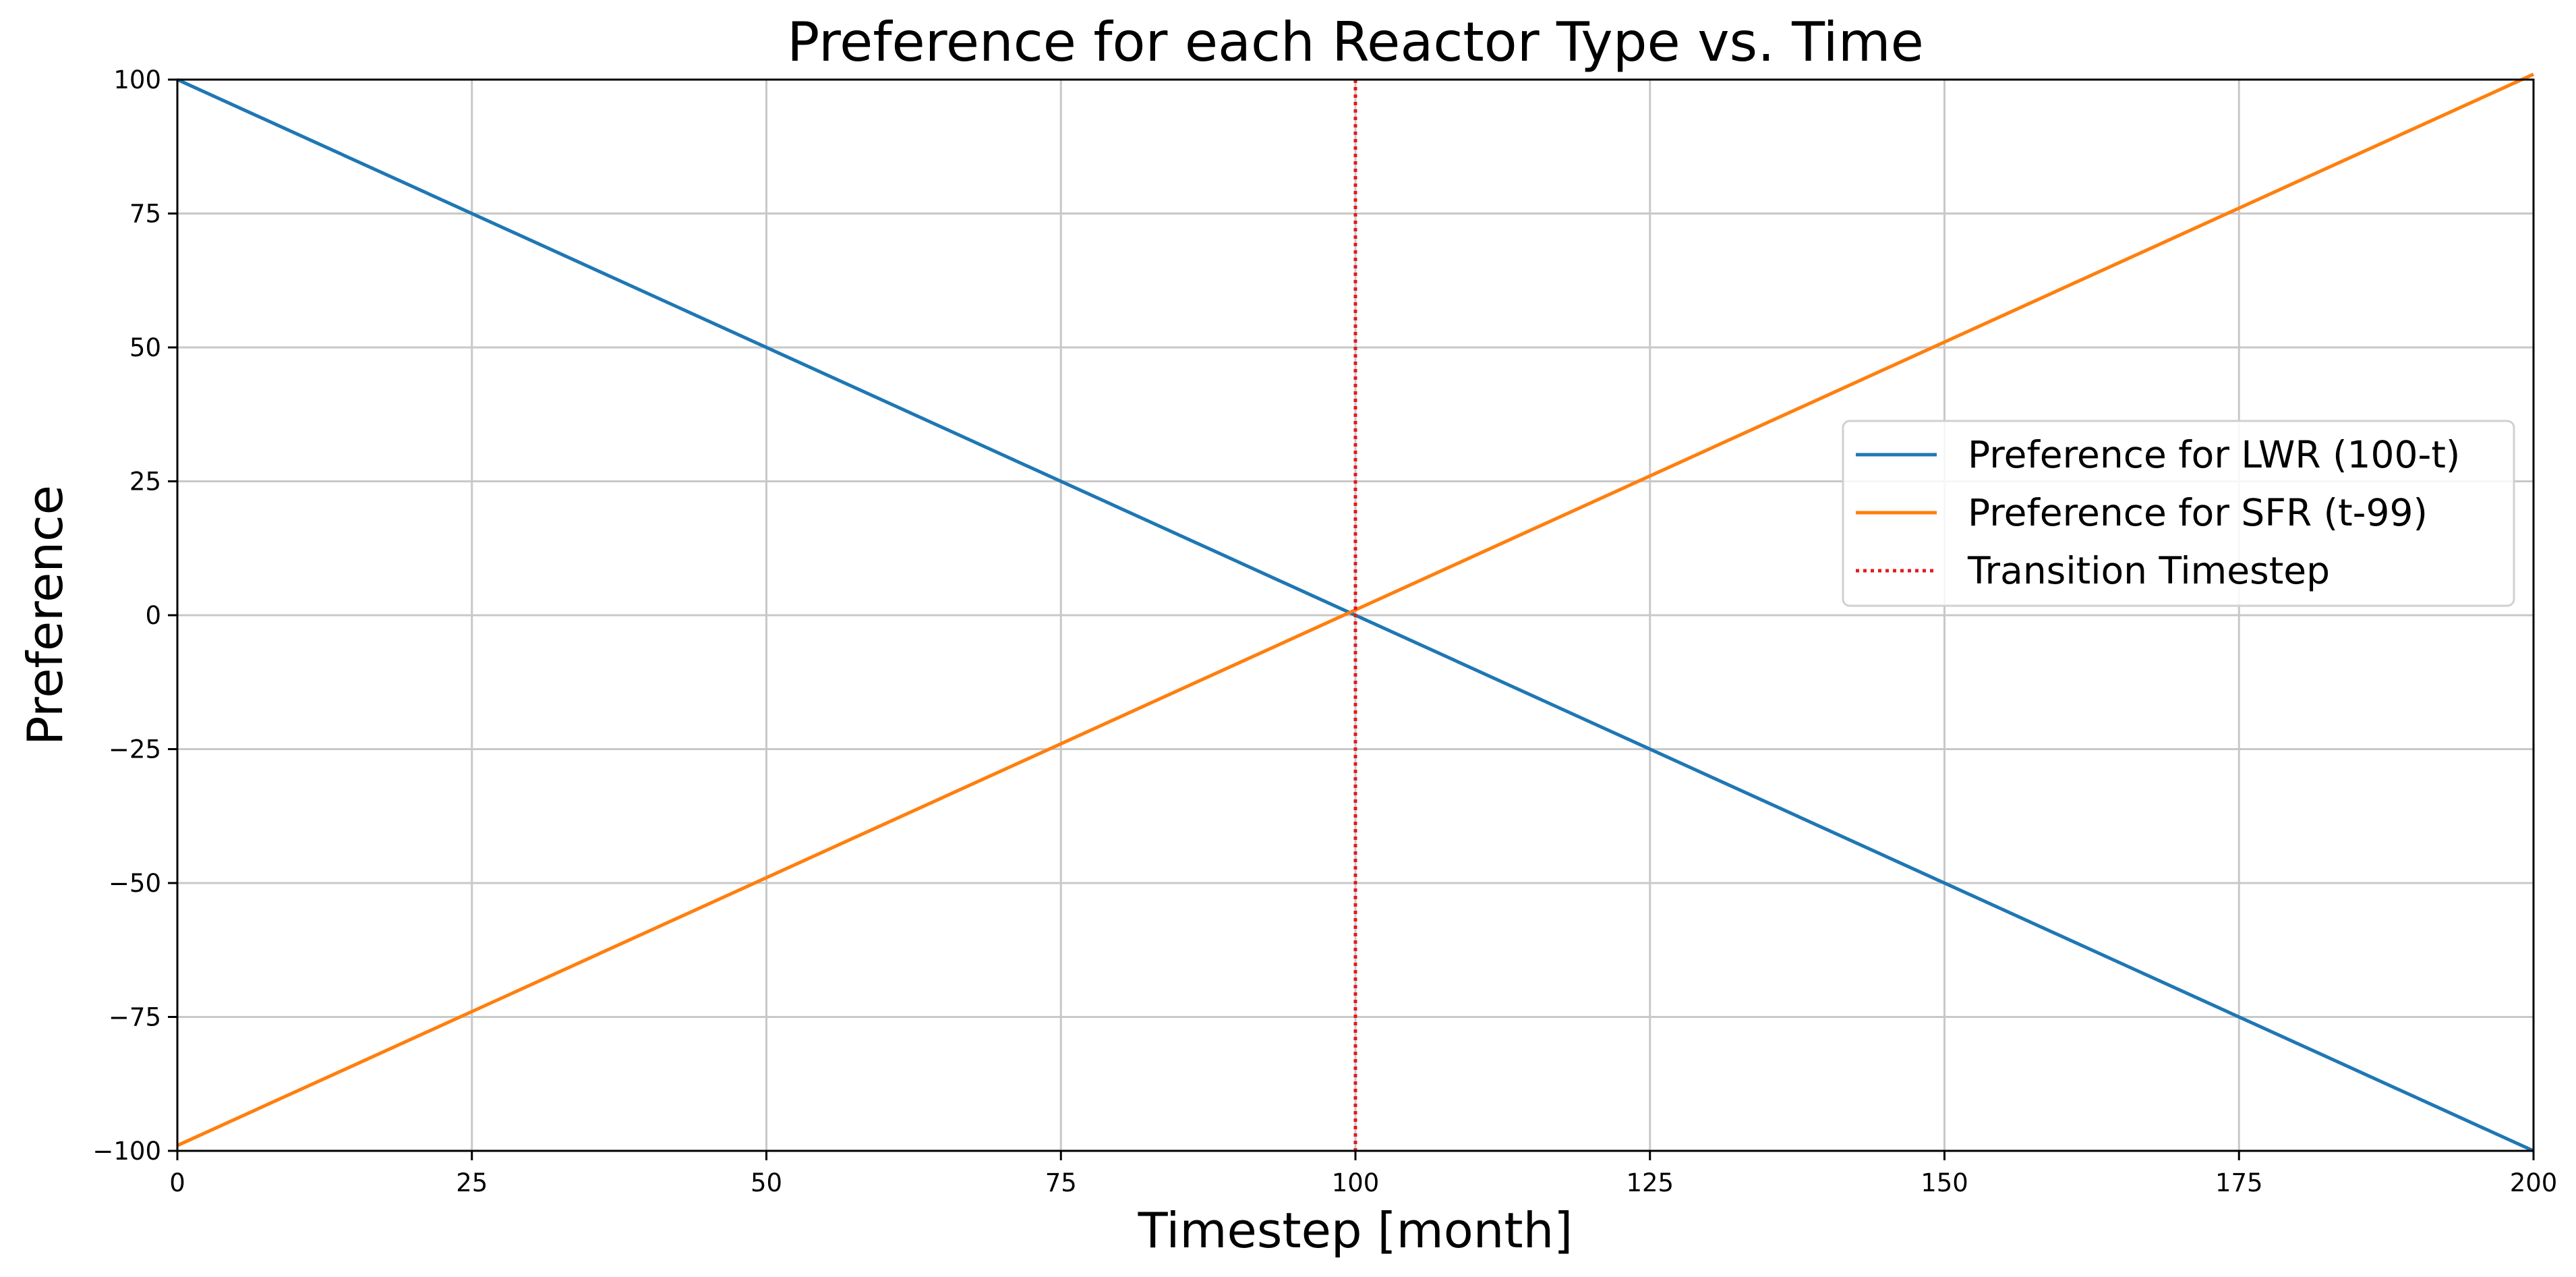  What do you see at coordinates (135, 883) in the screenshot?
I see `y-tick-label: −50` at bounding box center [135, 883].